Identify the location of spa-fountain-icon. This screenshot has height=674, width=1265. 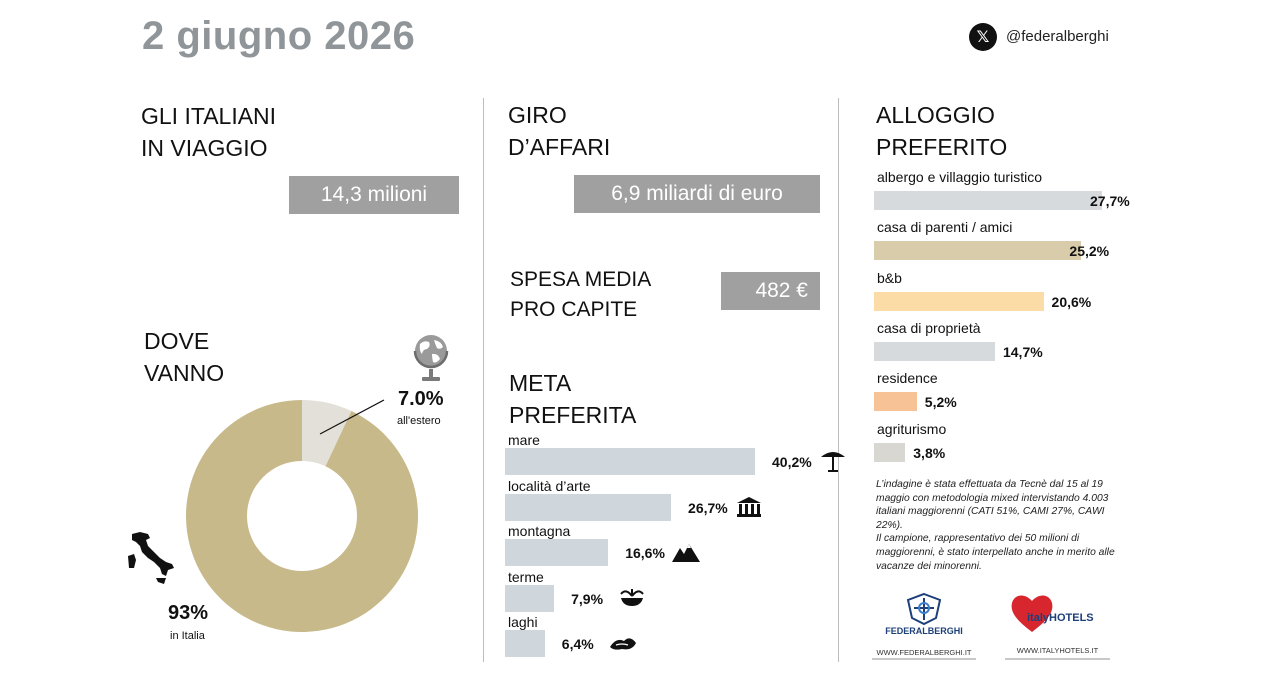
(632, 597).